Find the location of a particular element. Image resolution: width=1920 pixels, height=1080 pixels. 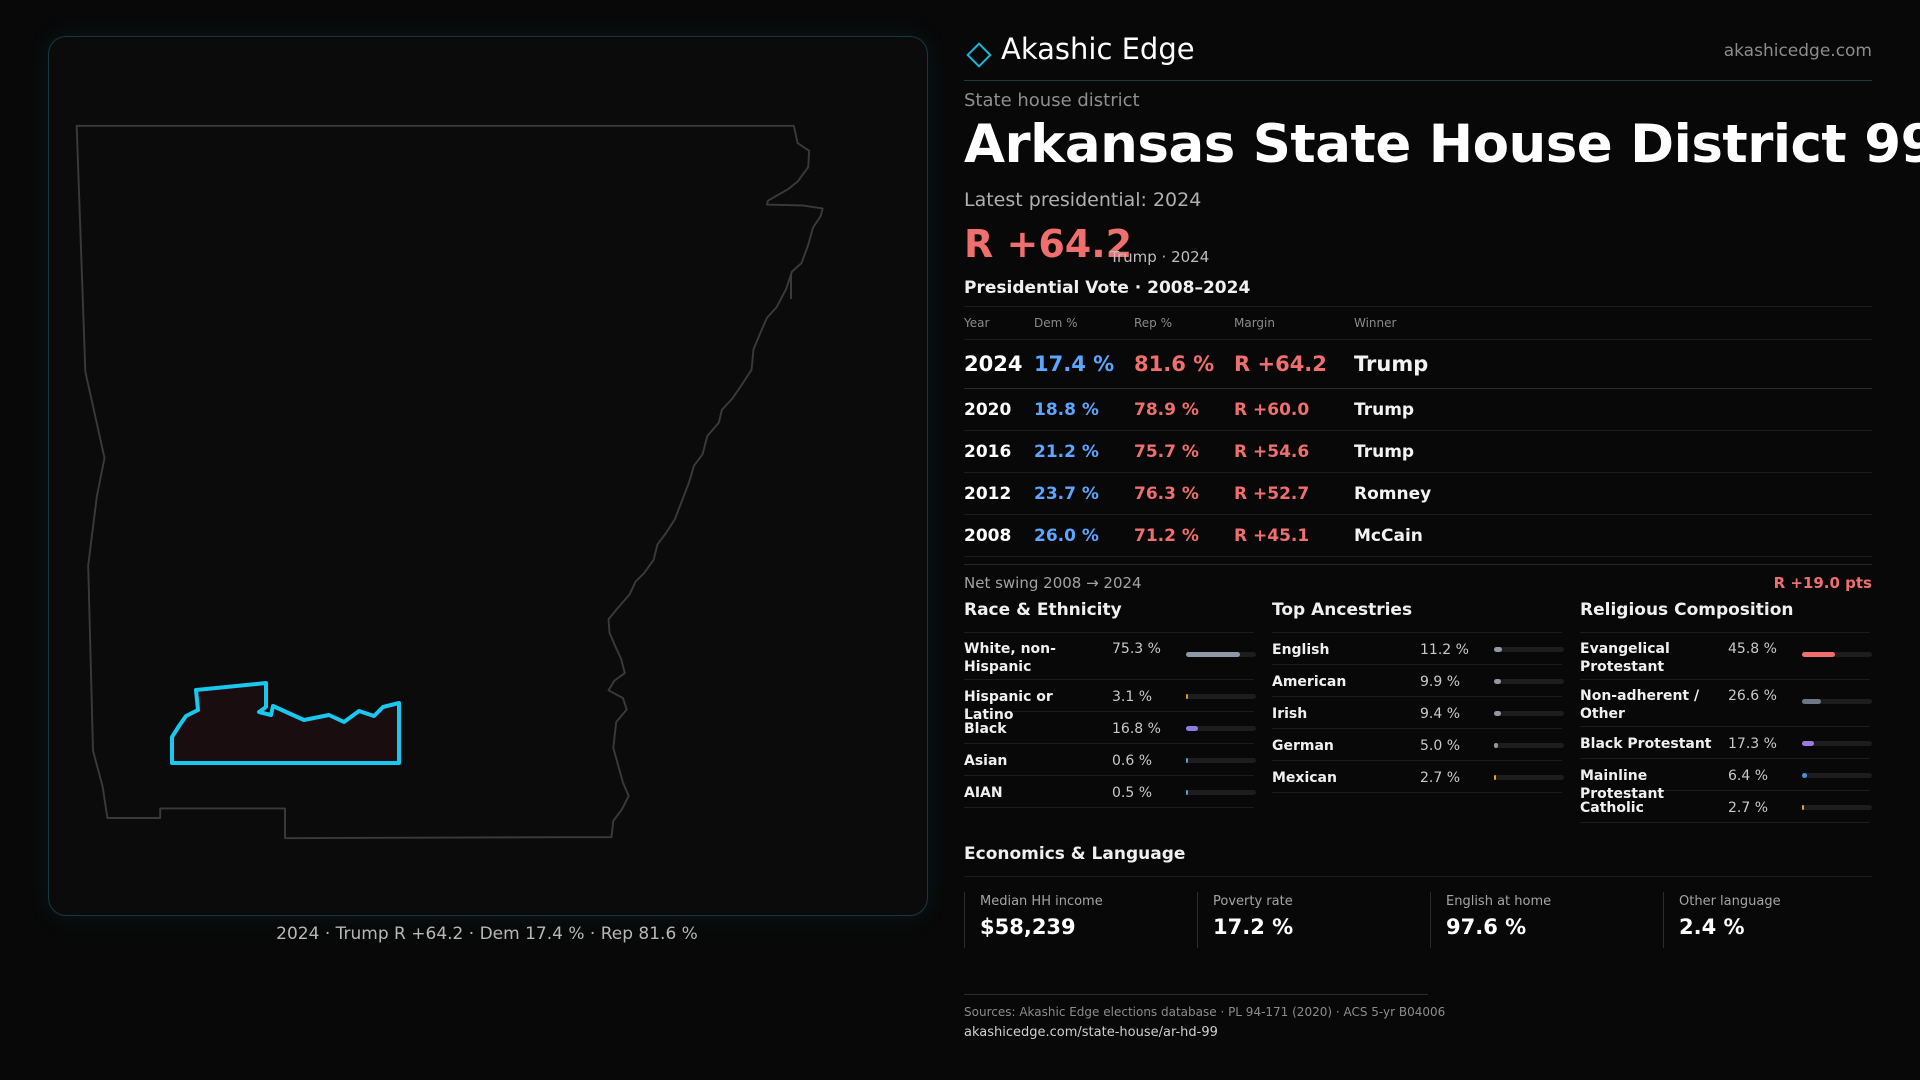

table-row: 2020 18.8 % 78.9 % R +60.0 Trump is located at coordinates (1418, 409).